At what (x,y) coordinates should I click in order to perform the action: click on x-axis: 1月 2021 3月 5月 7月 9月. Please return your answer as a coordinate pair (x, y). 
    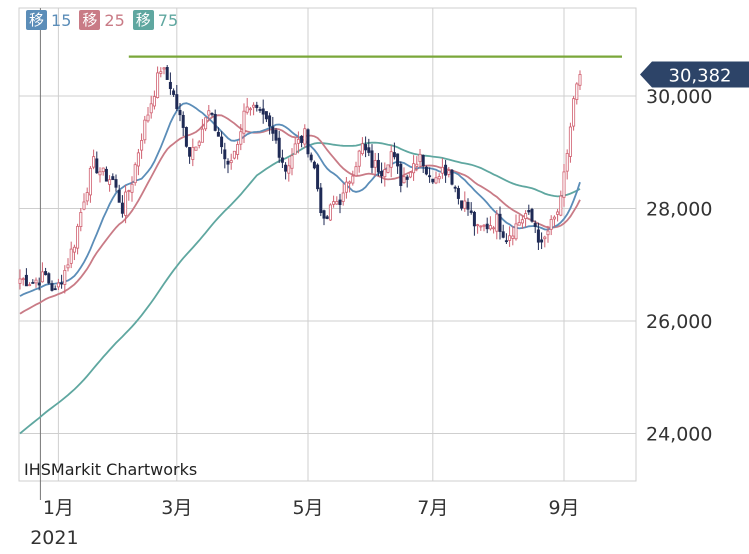
    Looking at the image, I should click on (304, 523).